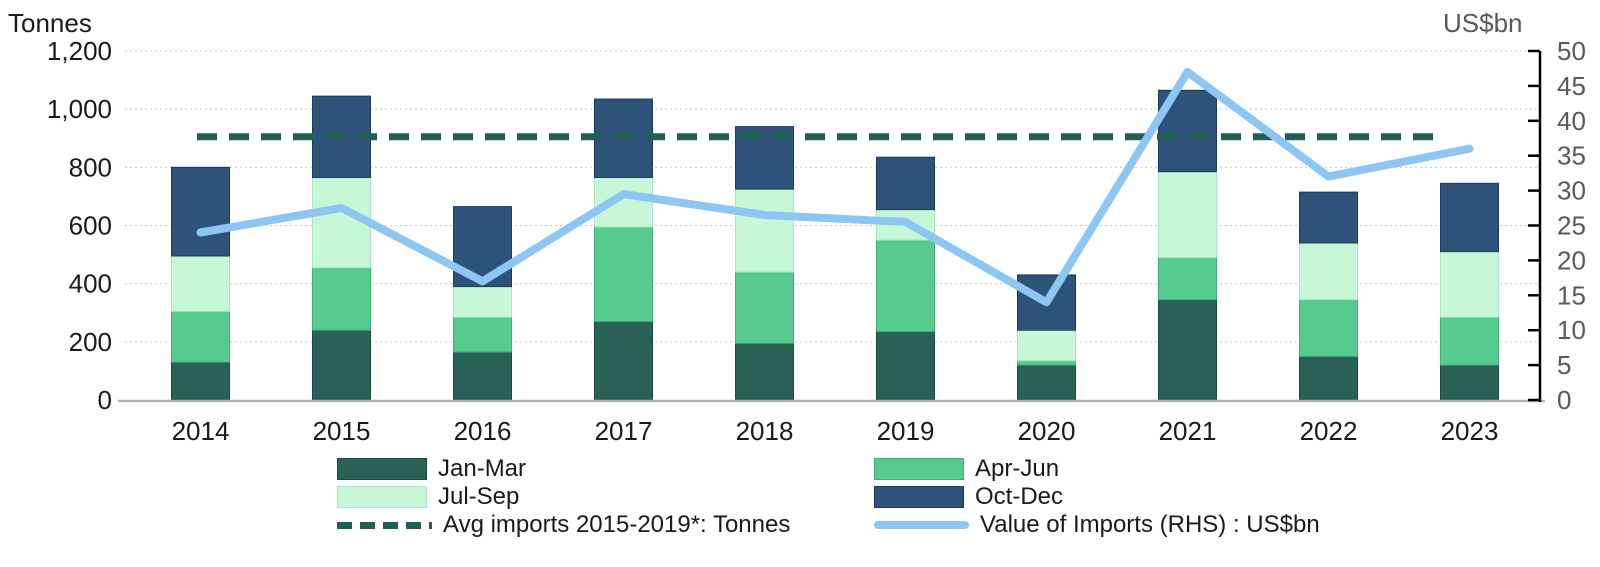 The width and height of the screenshot is (1600, 567). What do you see at coordinates (342, 431) in the screenshot?
I see `category-label: 2015` at bounding box center [342, 431].